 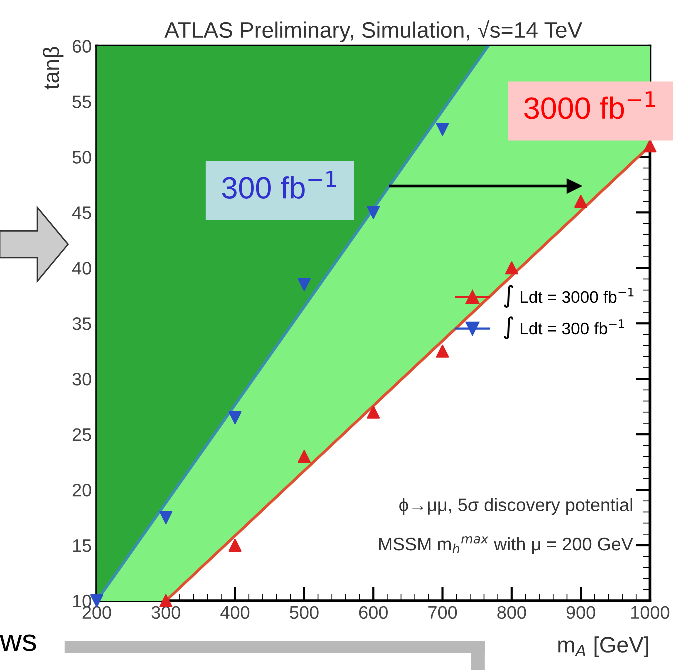 I want to click on y-tick-label: 10, so click(x=82, y=601).